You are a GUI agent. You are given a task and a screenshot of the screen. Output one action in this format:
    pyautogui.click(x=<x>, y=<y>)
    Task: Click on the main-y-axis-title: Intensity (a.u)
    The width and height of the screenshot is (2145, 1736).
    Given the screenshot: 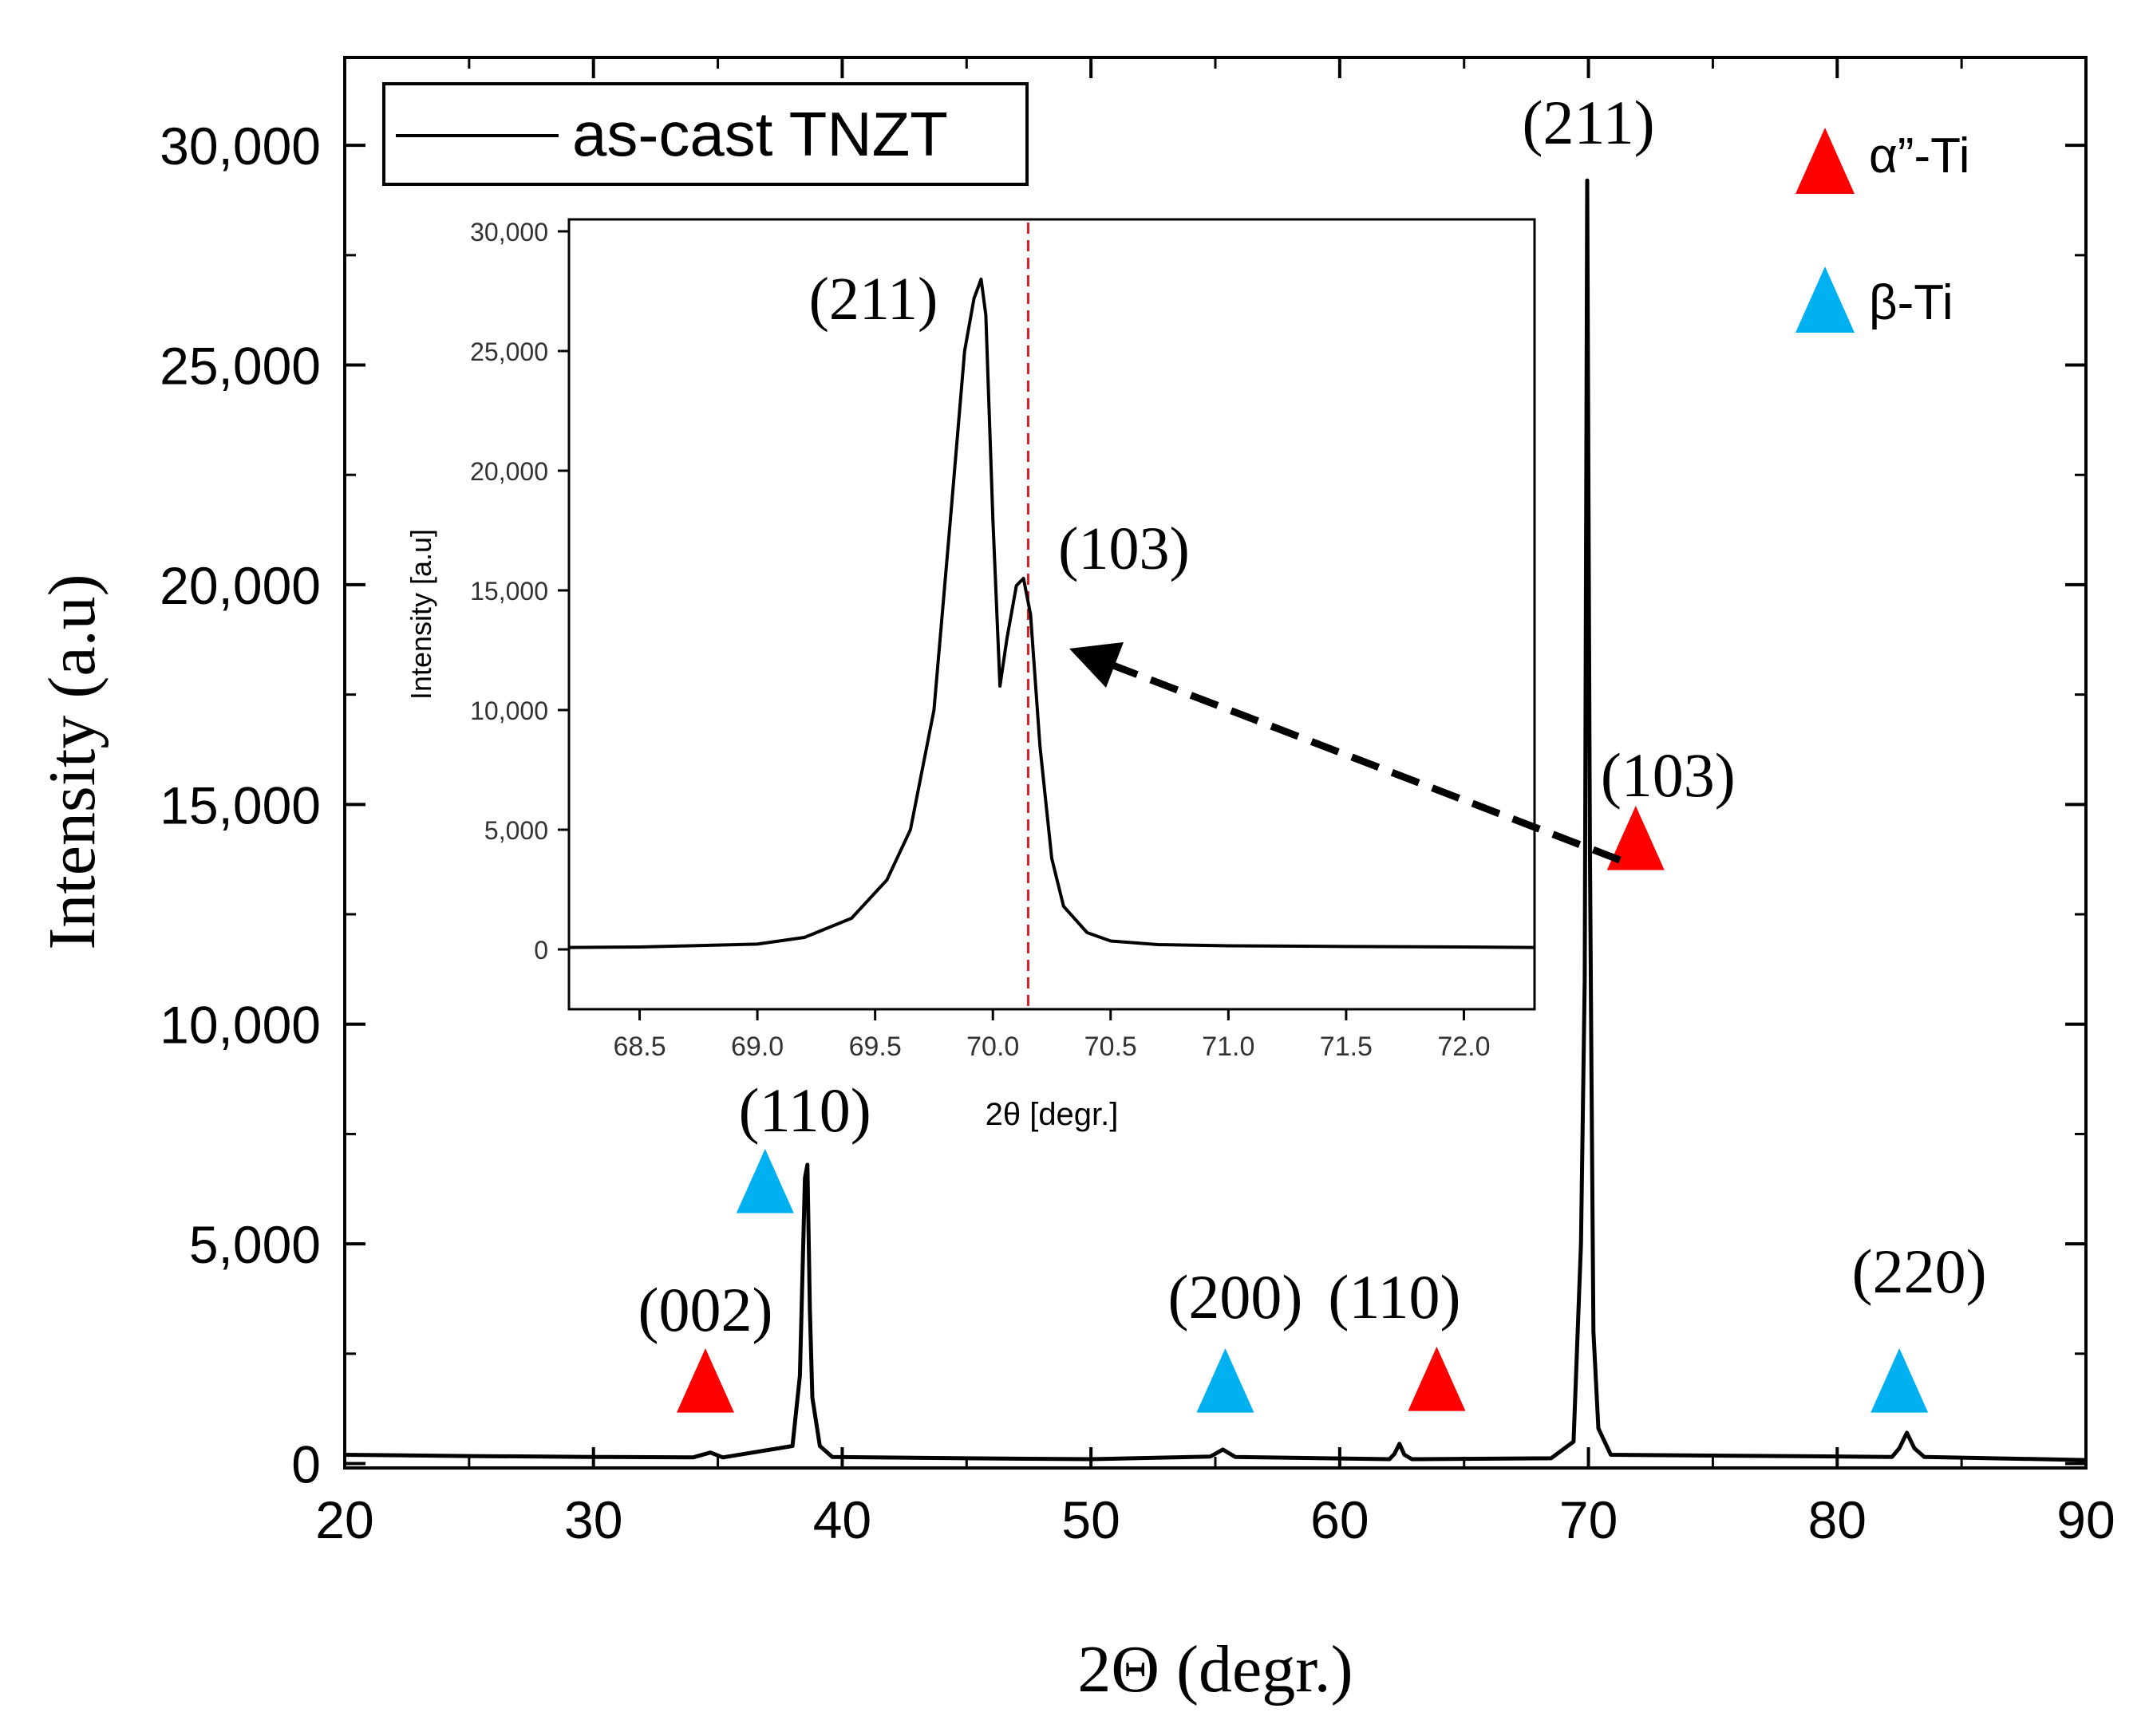 What is the action you would take?
    pyautogui.click(x=72, y=761)
    